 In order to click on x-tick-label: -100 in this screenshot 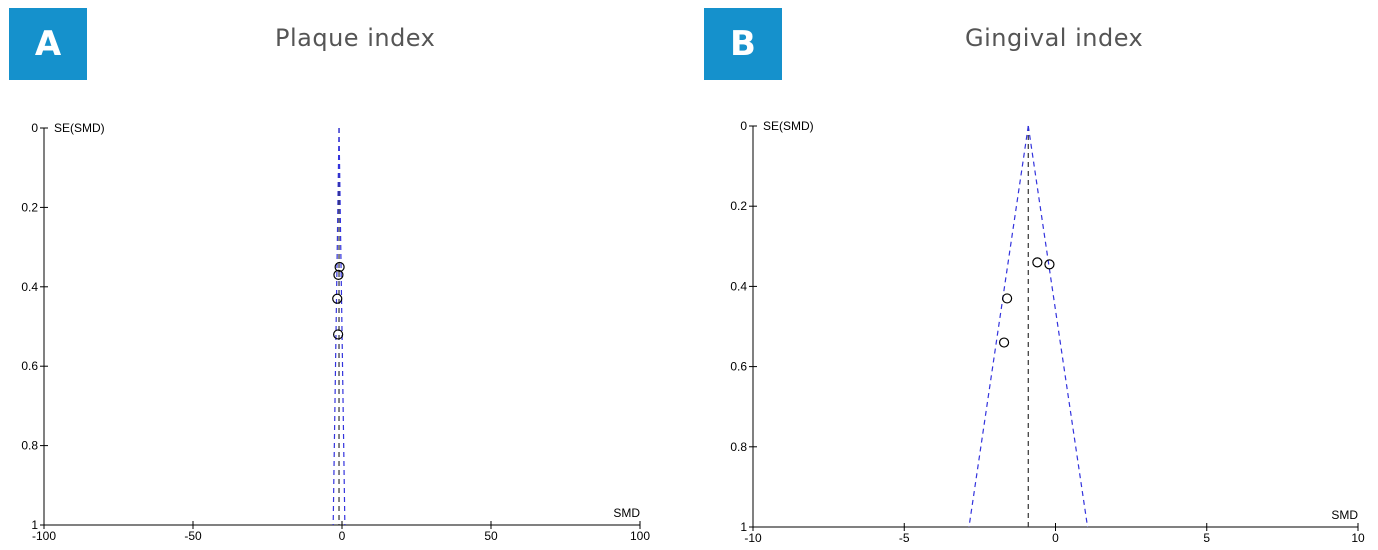, I will do `click(44, 536)`.